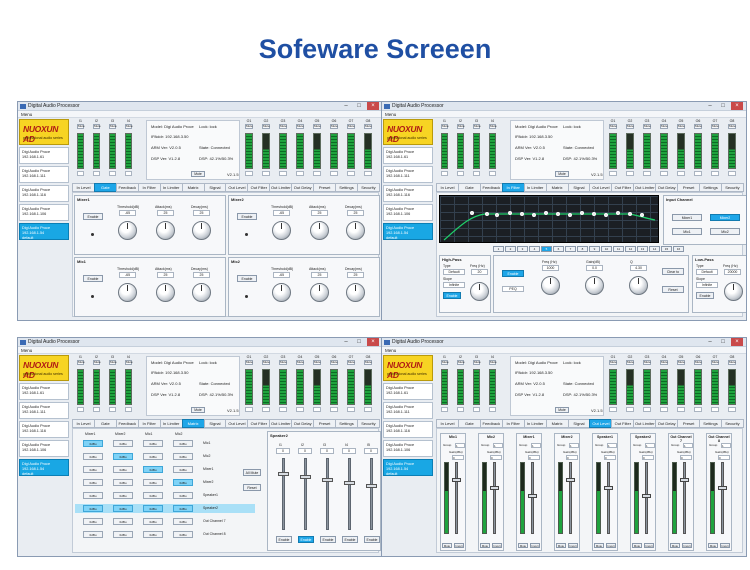 The image size is (750, 570). Describe the element at coordinates (549, 219) in the screenshot. I see `eq-graph` at that location.